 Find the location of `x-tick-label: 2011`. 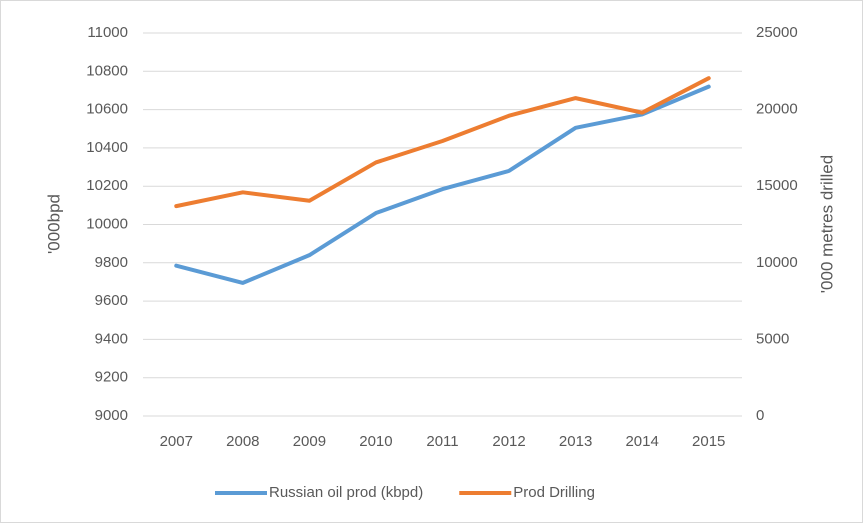

x-tick-label: 2011 is located at coordinates (442, 441).